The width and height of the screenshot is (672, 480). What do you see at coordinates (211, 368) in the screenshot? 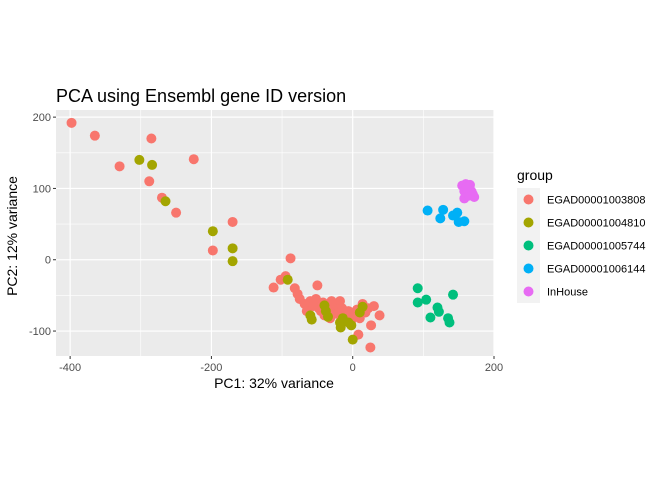
I see `x-tick-label: -200` at bounding box center [211, 368].